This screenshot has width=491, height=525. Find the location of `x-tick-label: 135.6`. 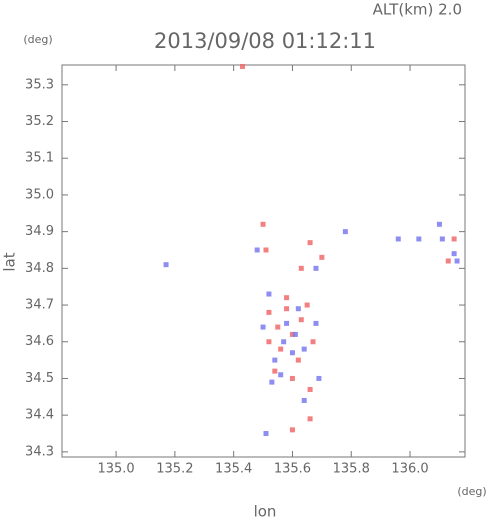

x-tick-label: 135.6 is located at coordinates (292, 469).